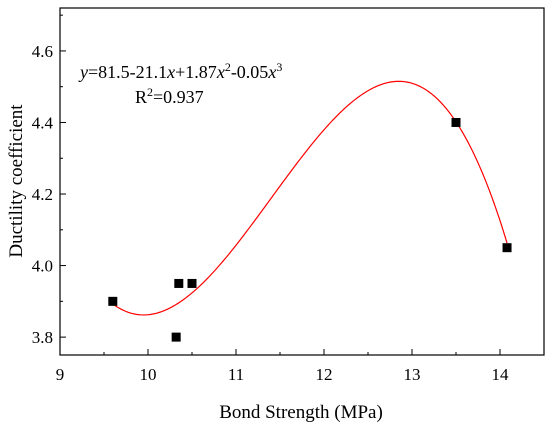  Describe the element at coordinates (228, 67) in the screenshot. I see `eq-exp2: 2` at that location.